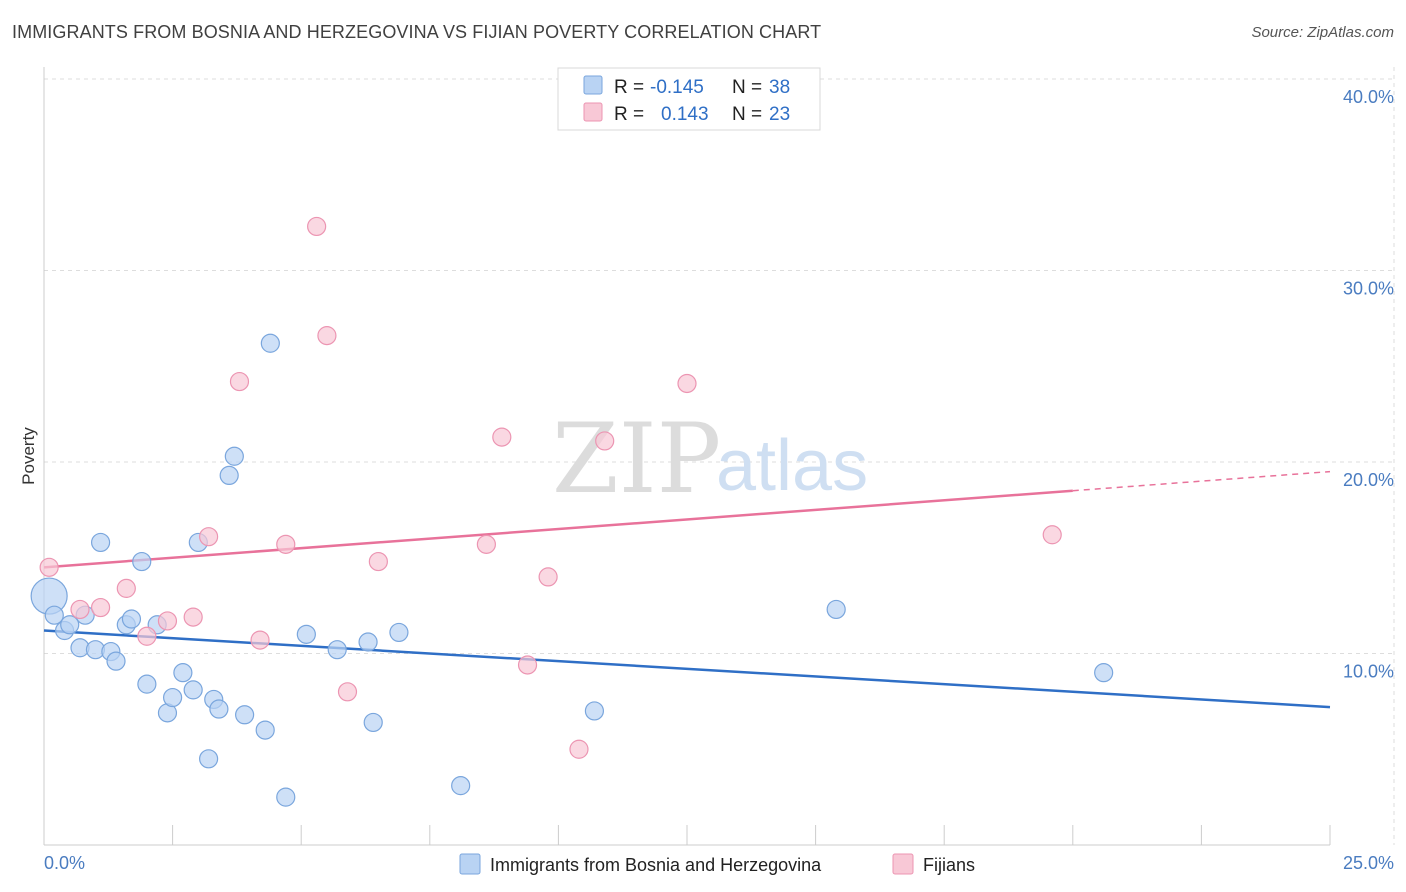  I want to click on legend-swatch-pink, so click(593, 112).